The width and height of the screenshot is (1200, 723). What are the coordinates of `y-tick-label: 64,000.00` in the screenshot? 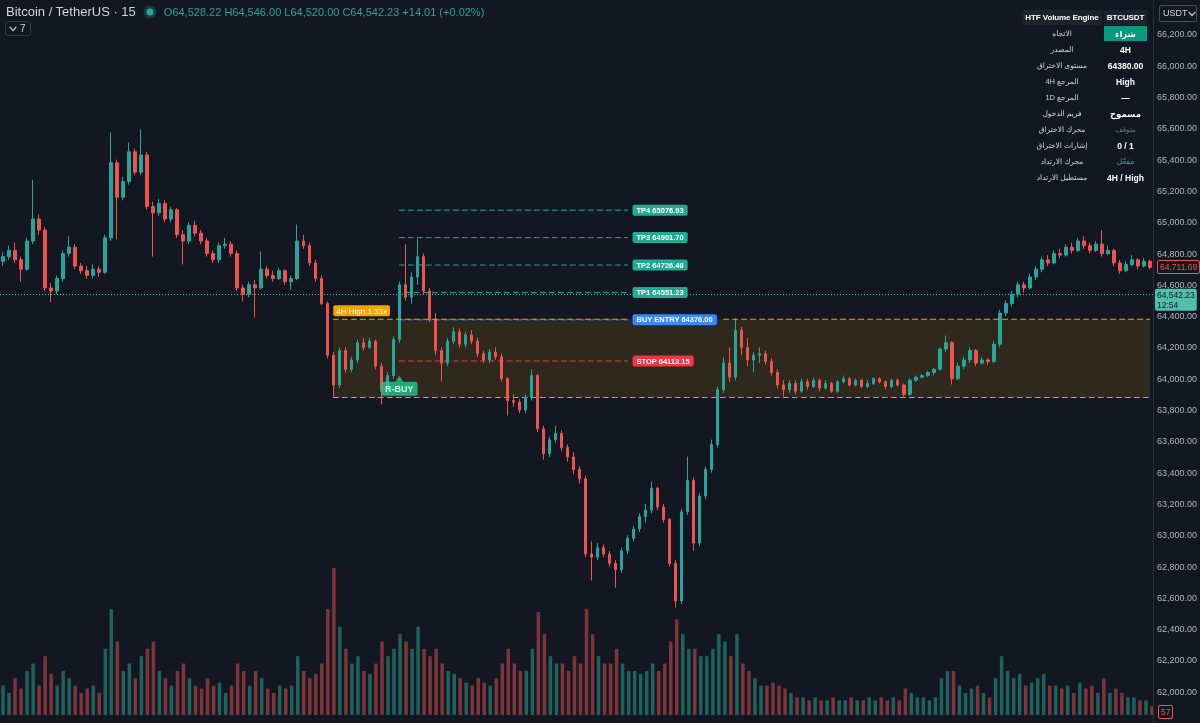 It's located at (1177, 378).